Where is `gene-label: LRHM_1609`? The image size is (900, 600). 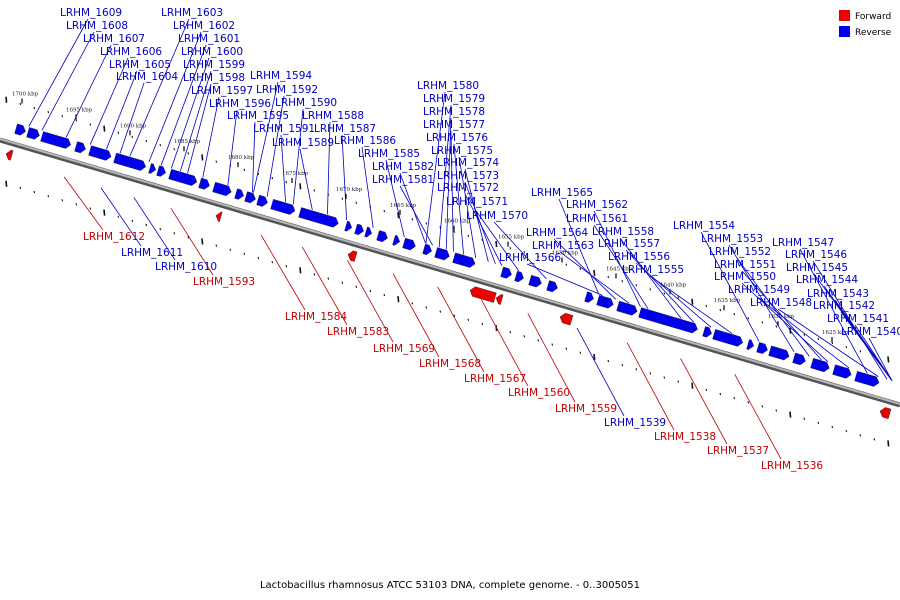
gene-label: LRHM_1609 is located at coordinates (91, 13).